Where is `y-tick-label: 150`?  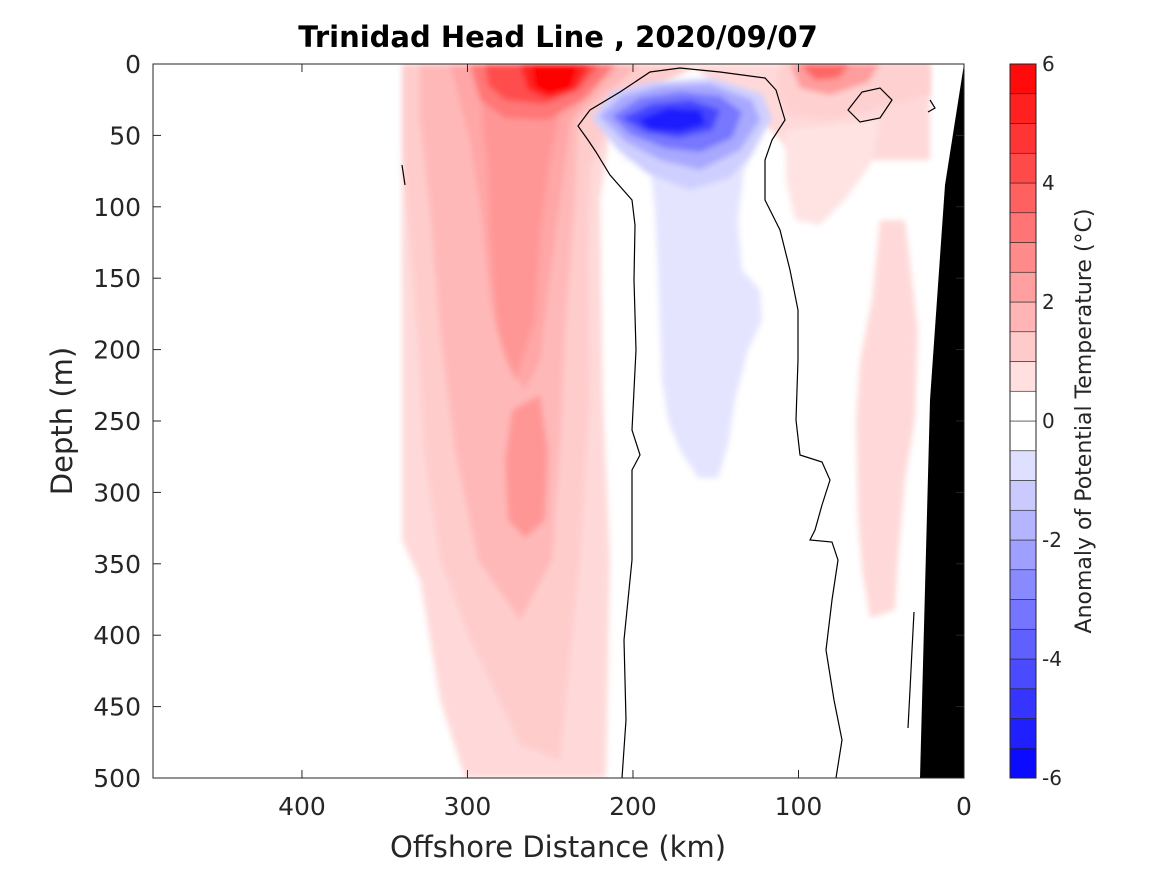
y-tick-label: 150 is located at coordinates (117, 278).